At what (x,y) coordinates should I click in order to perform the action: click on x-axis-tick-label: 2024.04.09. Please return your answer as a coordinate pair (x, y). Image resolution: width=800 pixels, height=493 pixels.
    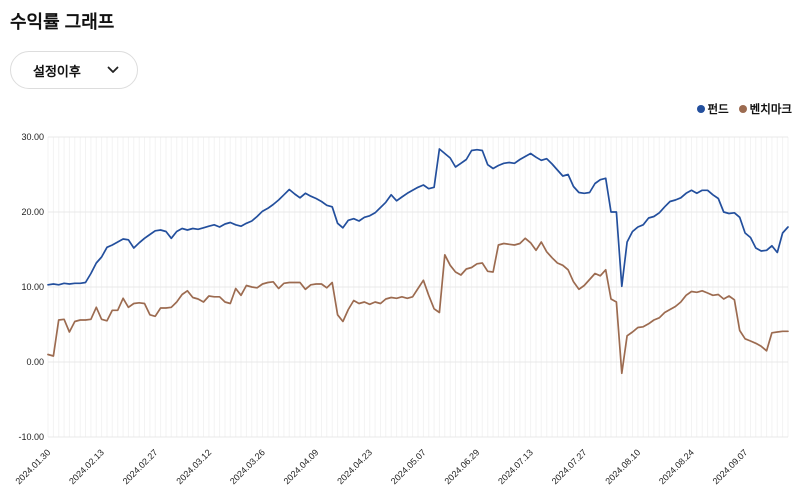
    Looking at the image, I should click on (301, 466).